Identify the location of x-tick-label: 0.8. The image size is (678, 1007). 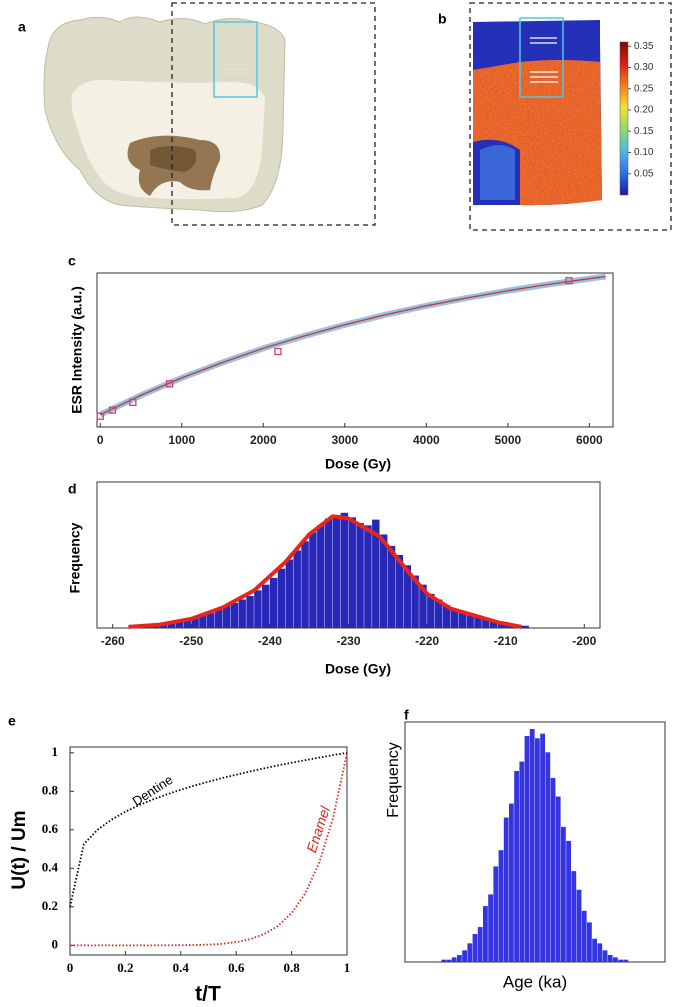
(291, 967).